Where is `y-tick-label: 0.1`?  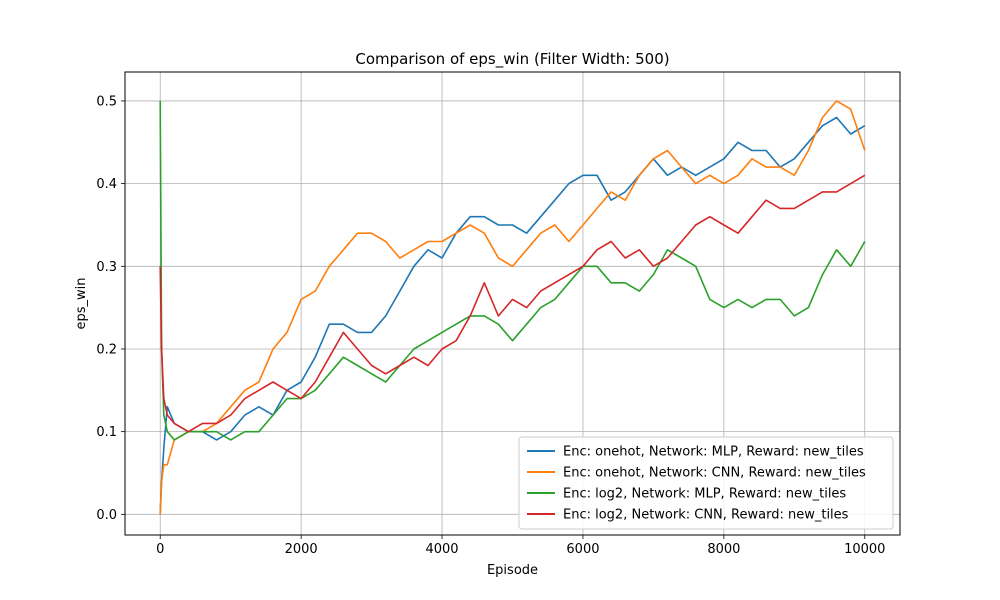 y-tick-label: 0.1 is located at coordinates (106, 432).